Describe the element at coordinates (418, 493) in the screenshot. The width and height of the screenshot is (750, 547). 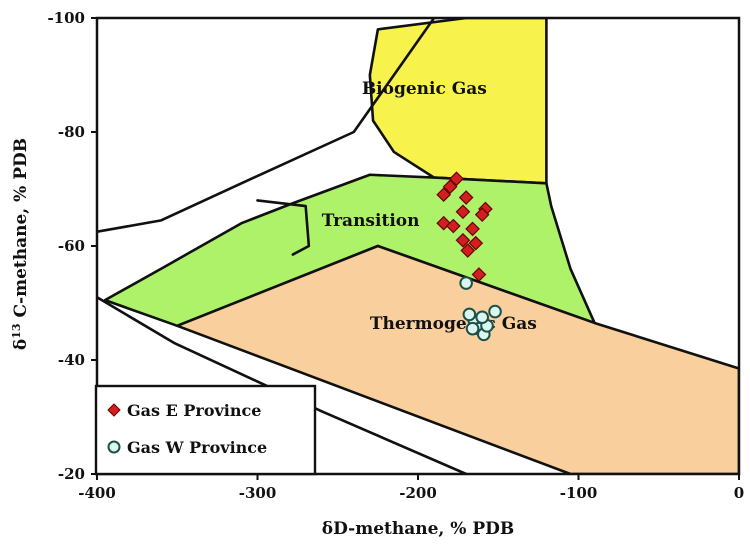
I see `x-tick-label: -200` at that location.